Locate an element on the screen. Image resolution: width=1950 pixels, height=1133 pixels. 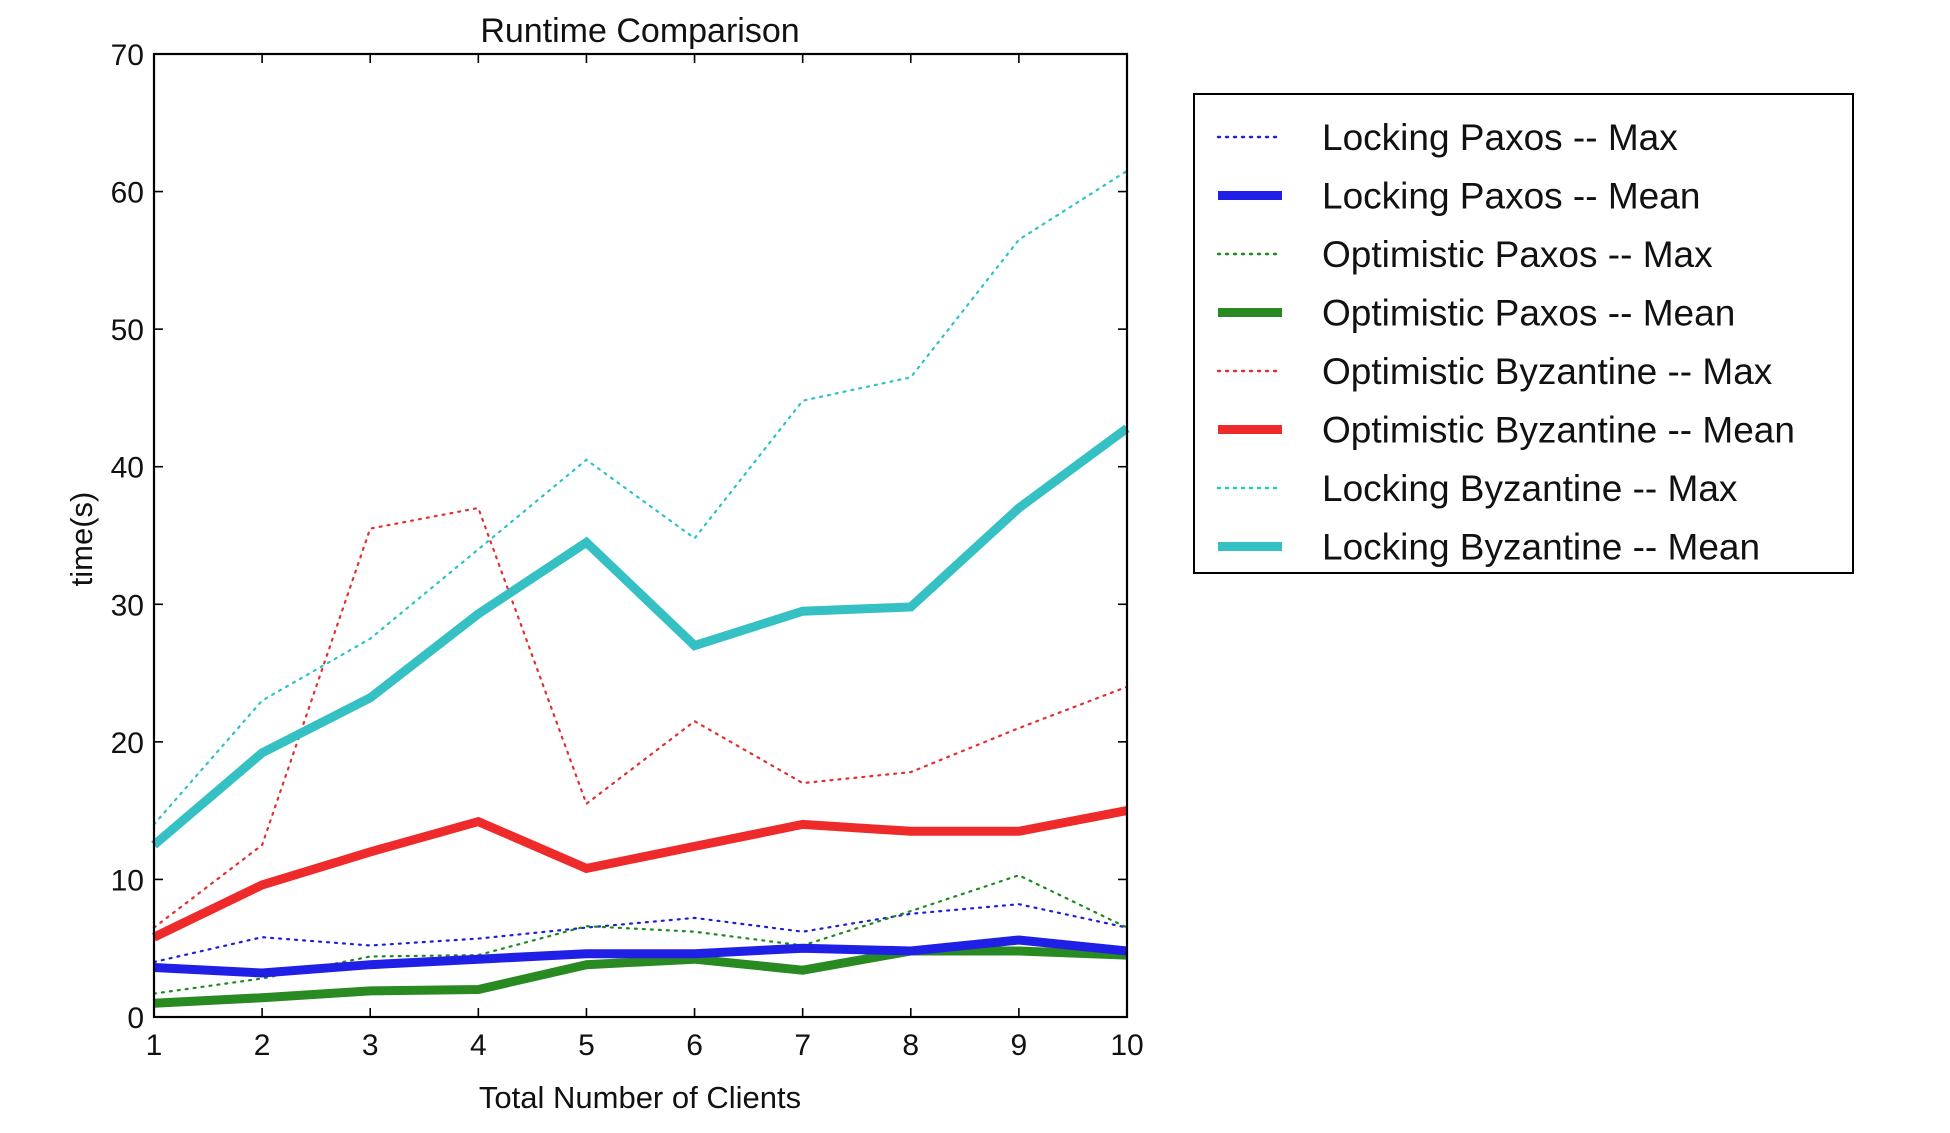
legend-label: Locking Byzantine -- Mean is located at coordinates (1541, 547).